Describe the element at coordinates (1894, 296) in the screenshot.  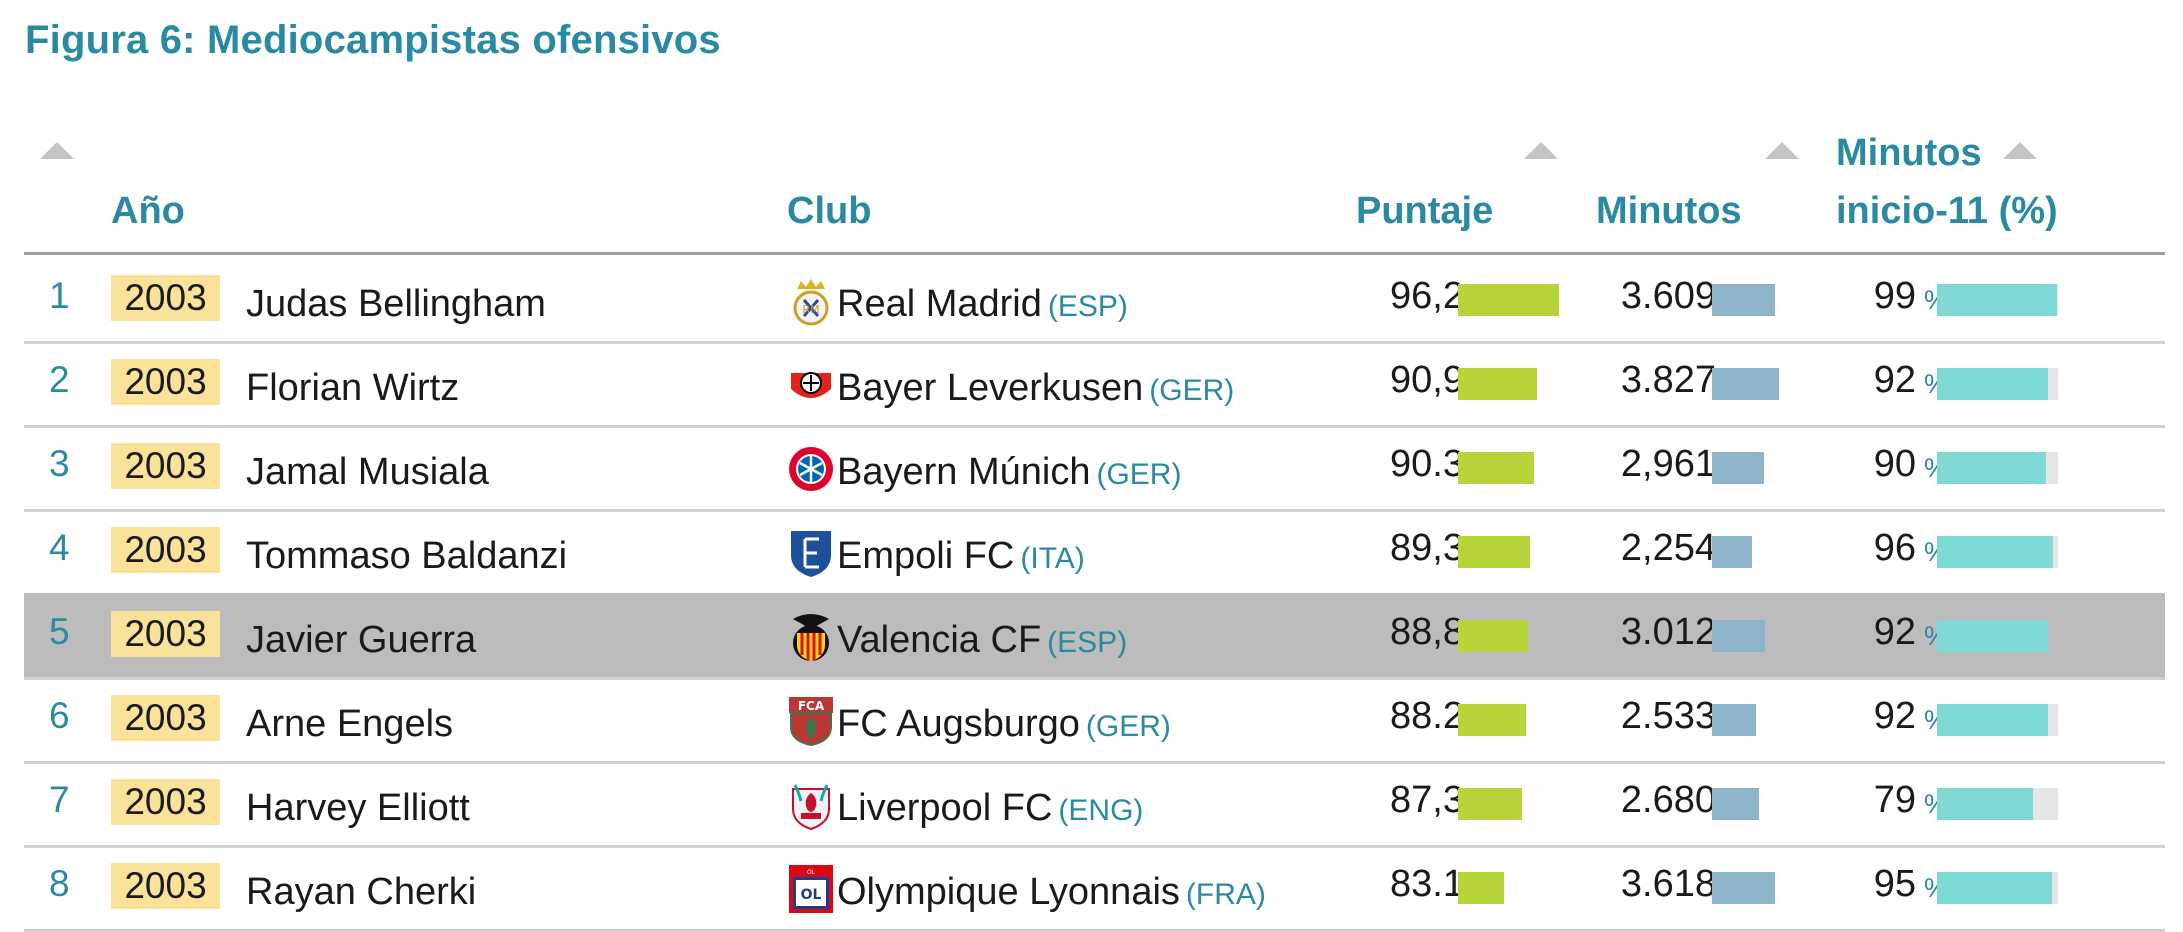
I see `start-pct-value: 99` at that location.